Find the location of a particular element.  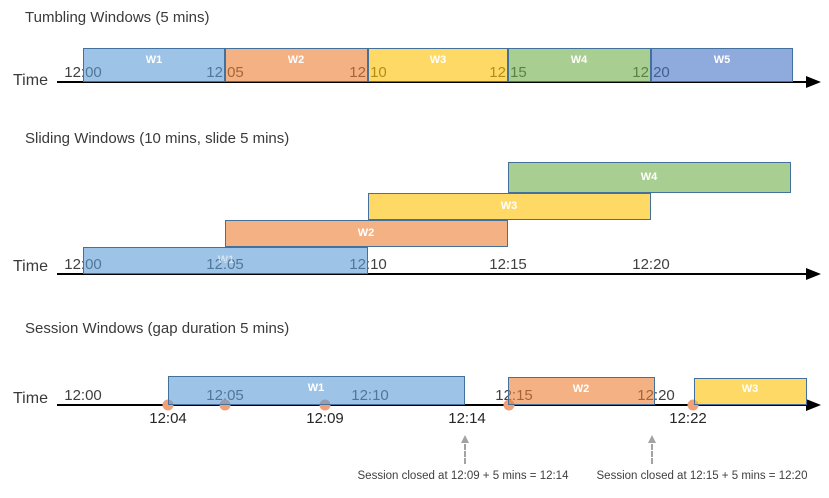

session-window-w1 is located at coordinates (316, 390).